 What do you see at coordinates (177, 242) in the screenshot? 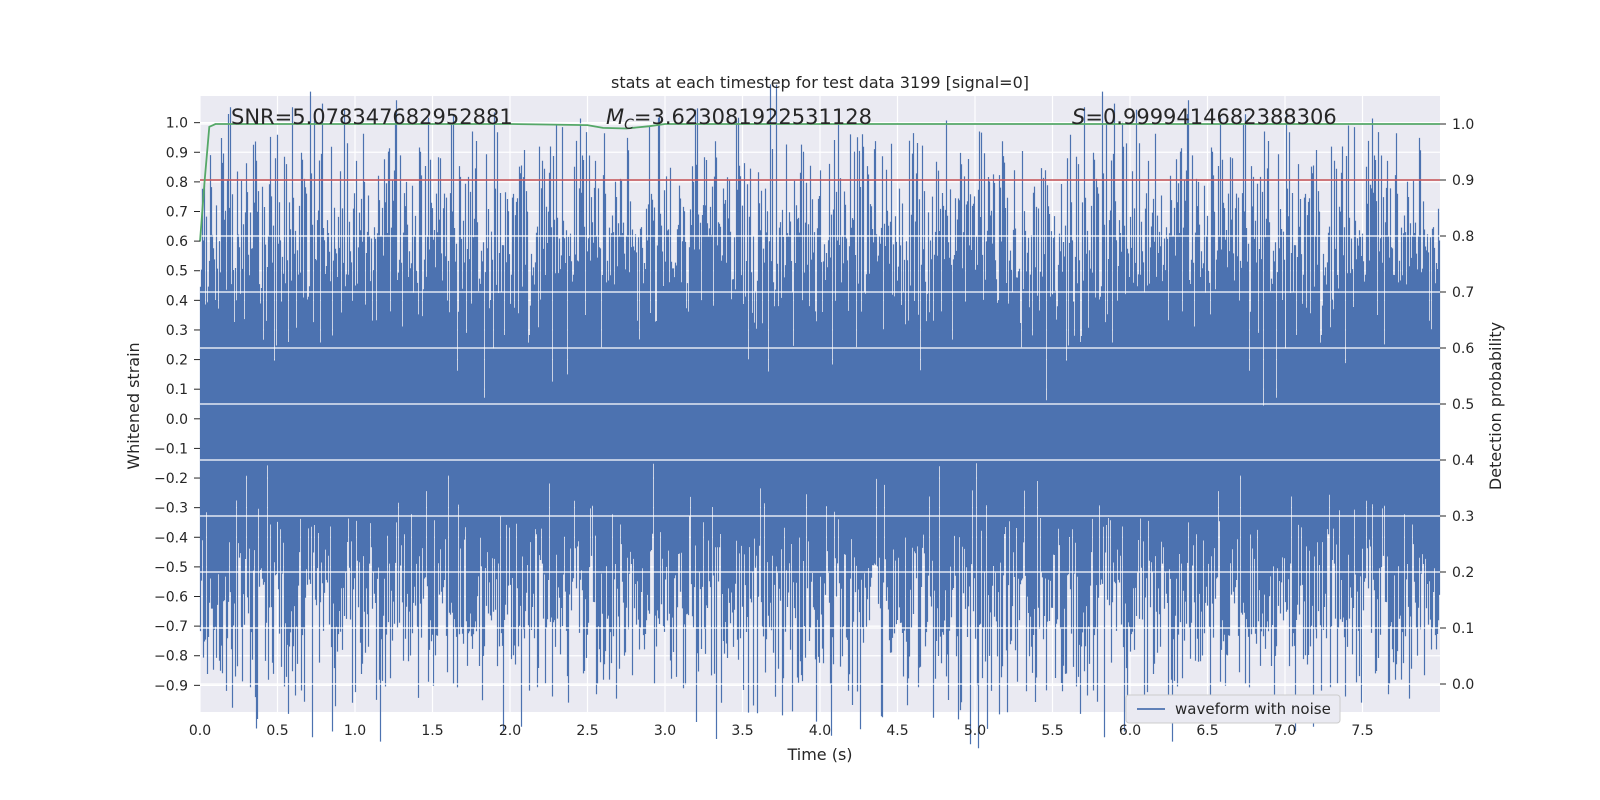
I see `y-left-tick-label: 0.6` at bounding box center [177, 242].